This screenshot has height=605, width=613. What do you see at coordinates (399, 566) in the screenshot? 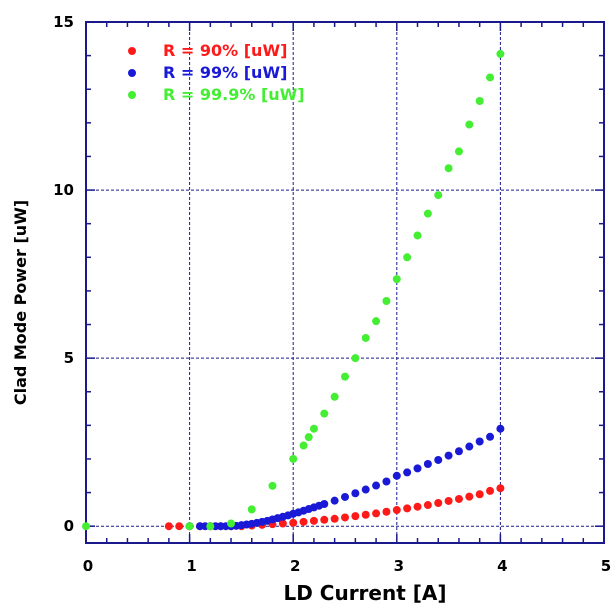
I see `x-tick-label: 3` at bounding box center [399, 566].